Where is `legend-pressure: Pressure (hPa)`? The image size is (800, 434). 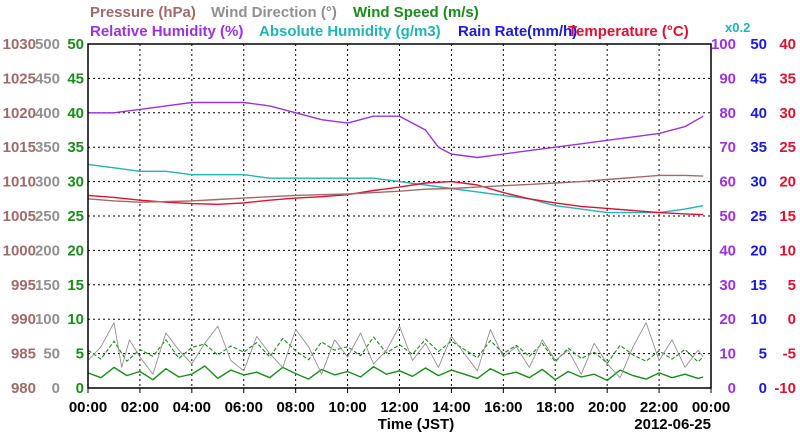 legend-pressure: Pressure (hPa) is located at coordinates (143, 12).